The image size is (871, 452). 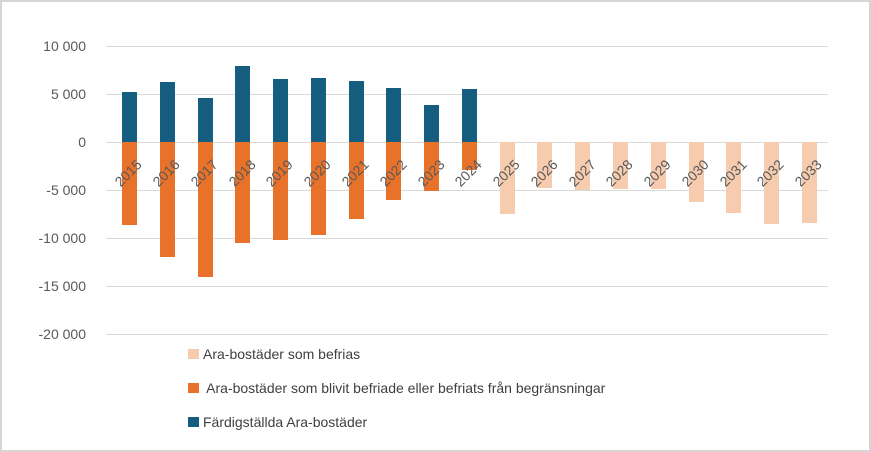 What do you see at coordinates (193, 388) in the screenshot?
I see `legend-swatch-befriade` at bounding box center [193, 388].